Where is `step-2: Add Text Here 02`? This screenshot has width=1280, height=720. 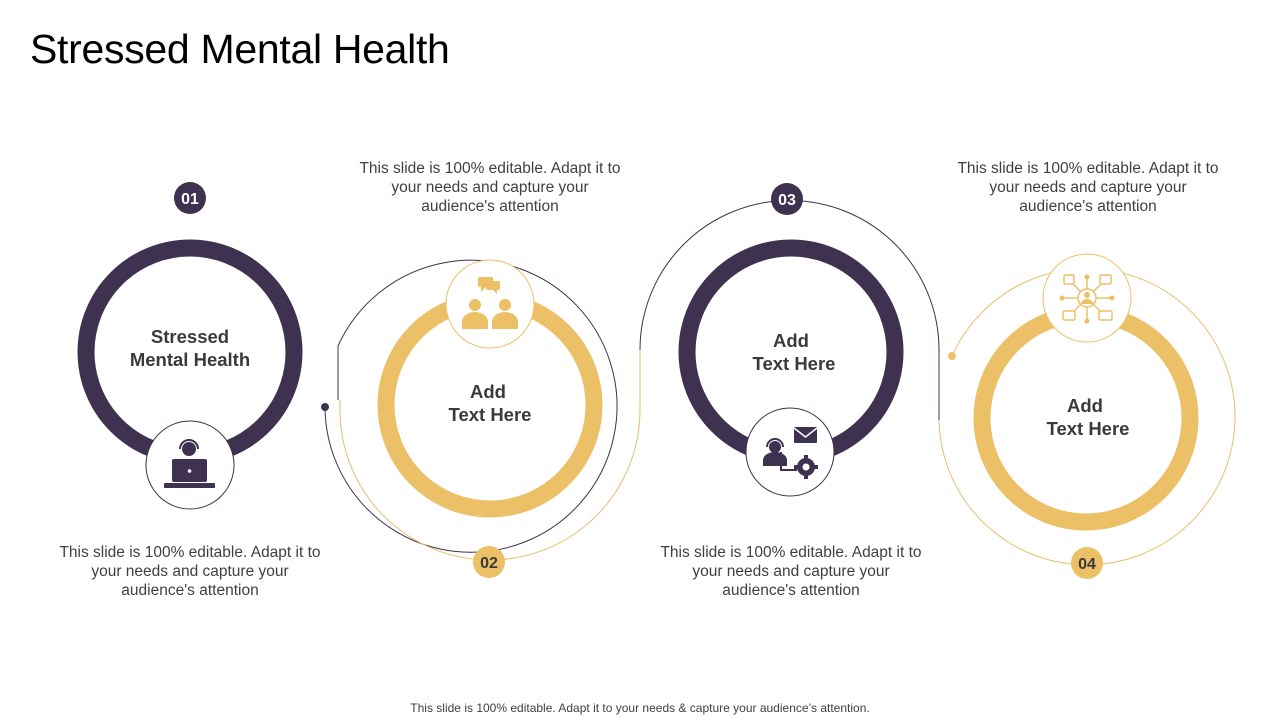
step-2: Add Text Here 02 is located at coordinates (490, 418).